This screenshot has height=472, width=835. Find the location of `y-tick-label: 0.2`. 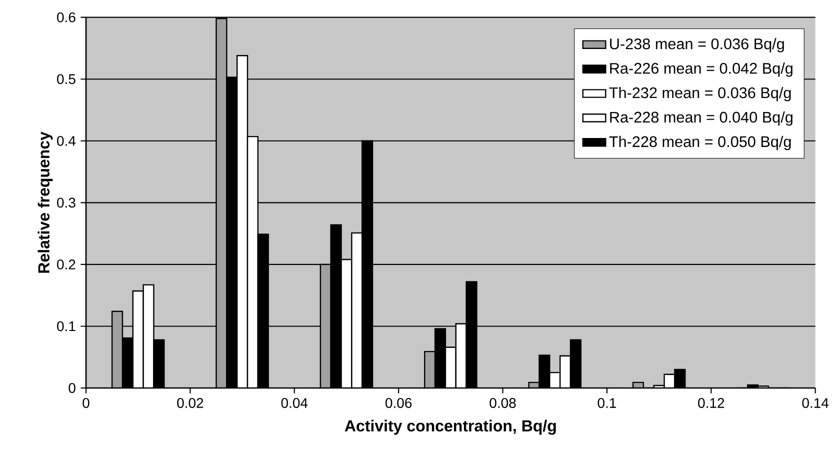

y-tick-label: 0.2 is located at coordinates (66, 265).